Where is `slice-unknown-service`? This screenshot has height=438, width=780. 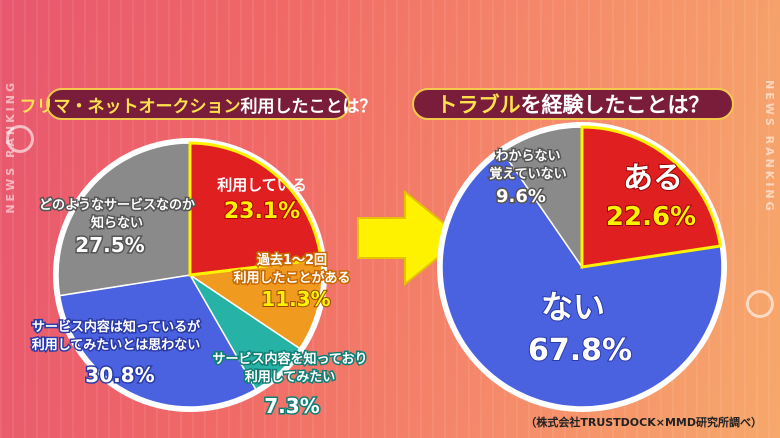
slice-unknown-service is located at coordinates (124, 219).